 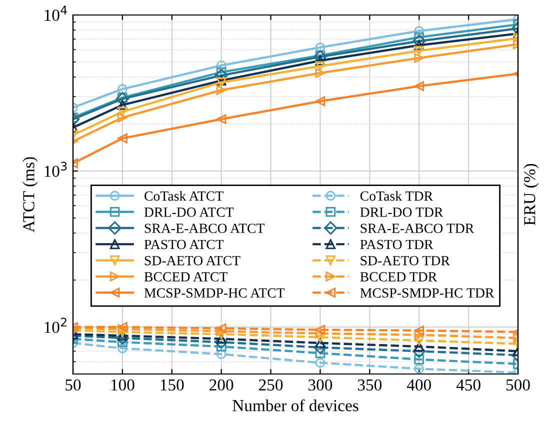 I want to click on y-tick-label: 10$^{4}$, so click(x=55, y=13).